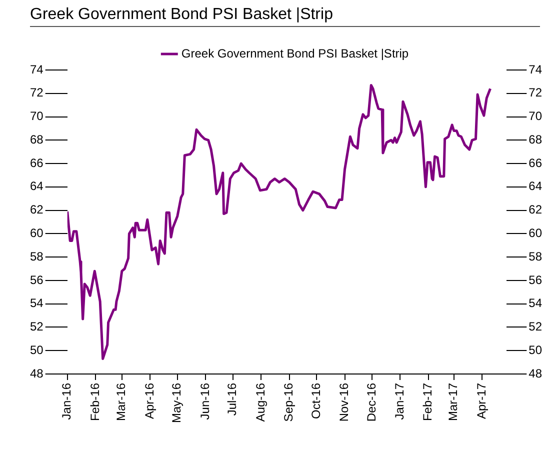  Describe the element at coordinates (535, 233) in the screenshot. I see `y2-tick-label: 60` at that location.